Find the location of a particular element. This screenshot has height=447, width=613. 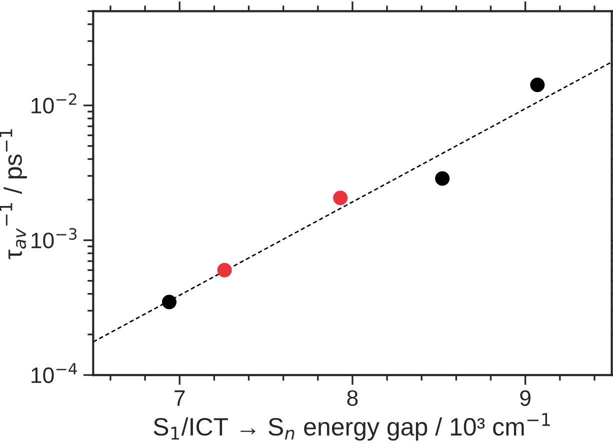

y-tick-label: 10$^{−3}$ is located at coordinates (54, 238).